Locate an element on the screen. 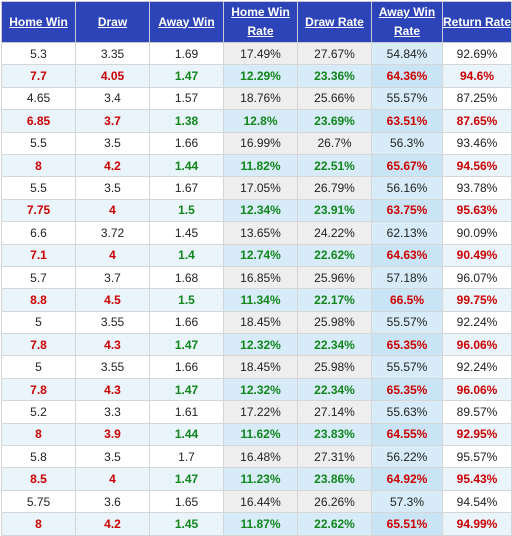  draw-cell: 4.05 is located at coordinates (112, 76).